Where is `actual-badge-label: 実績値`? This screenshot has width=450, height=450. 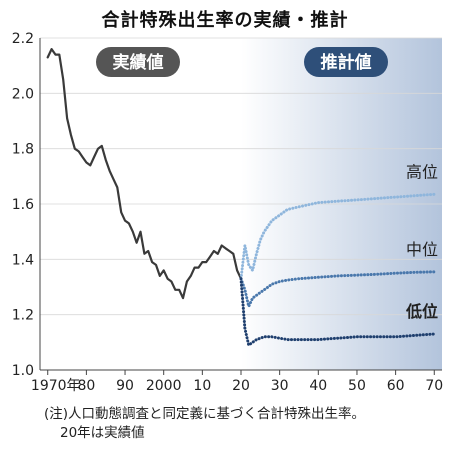
actual-badge-label: 実績値 is located at coordinates (138, 62).